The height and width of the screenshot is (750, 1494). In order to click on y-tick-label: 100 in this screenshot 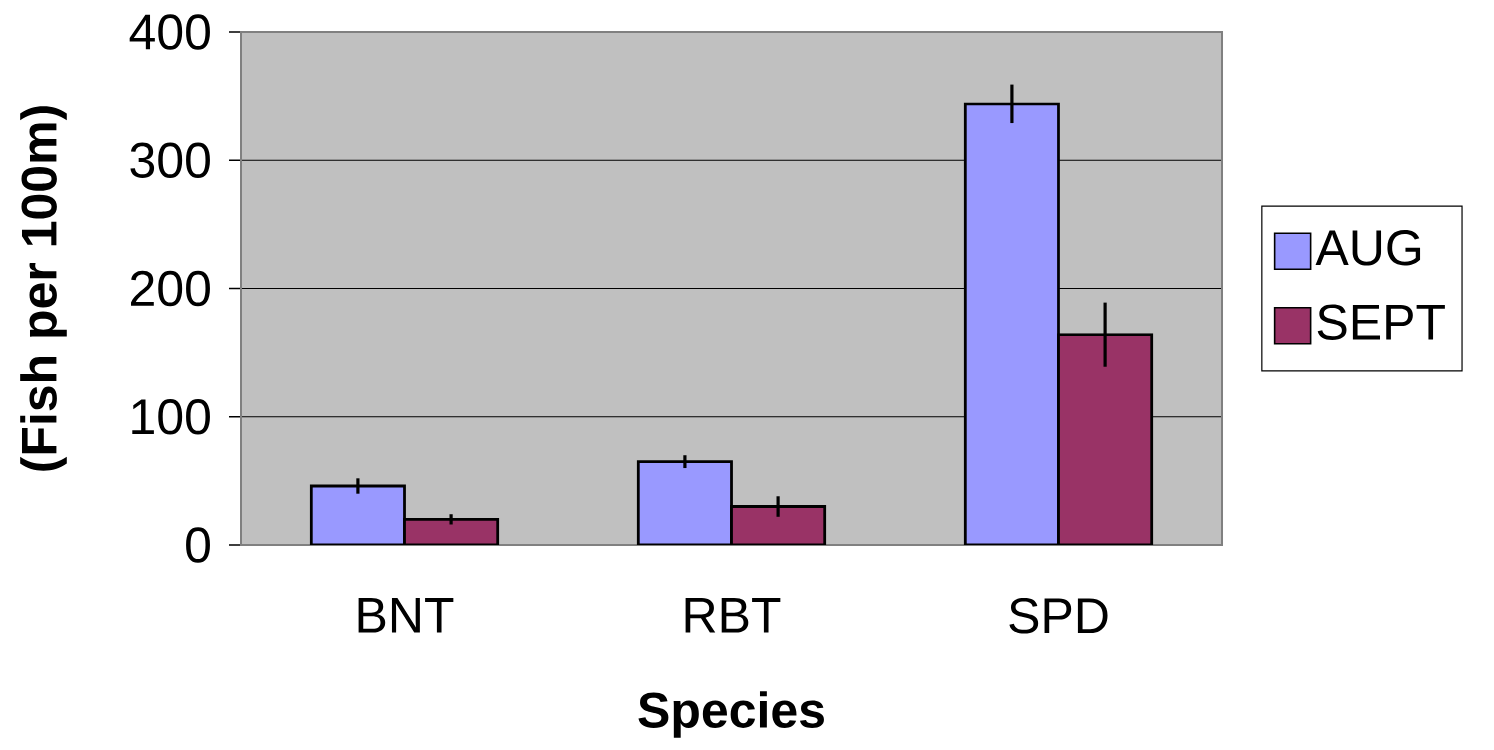, I will do `click(171, 417)`.